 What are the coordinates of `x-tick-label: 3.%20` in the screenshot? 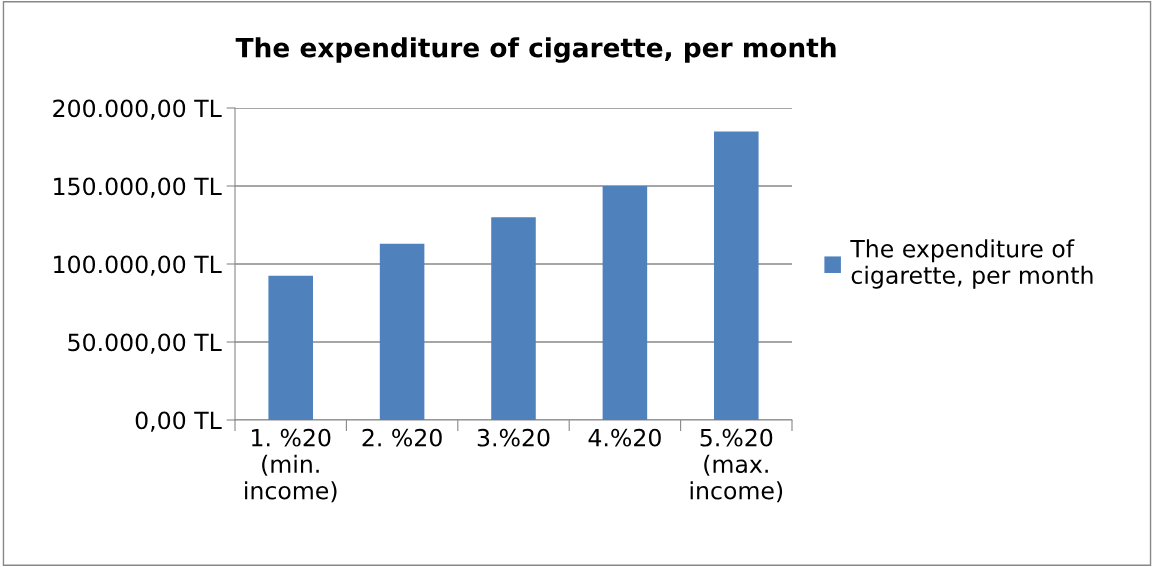 It's located at (513, 437).